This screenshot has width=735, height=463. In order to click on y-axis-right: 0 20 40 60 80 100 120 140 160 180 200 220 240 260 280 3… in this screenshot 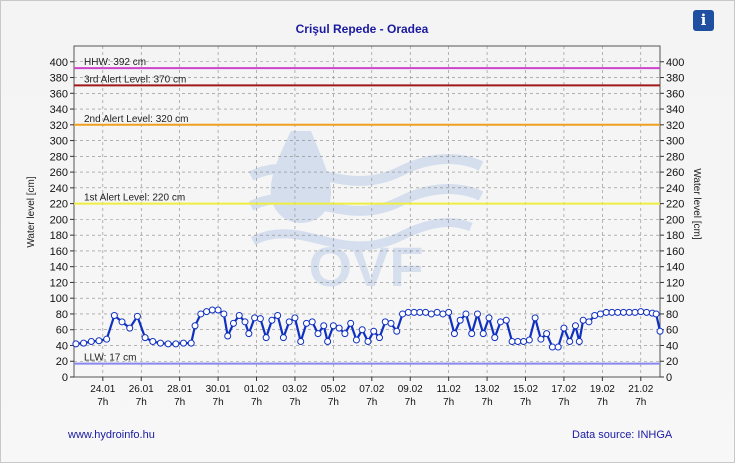, I will do `click(672, 220)`.